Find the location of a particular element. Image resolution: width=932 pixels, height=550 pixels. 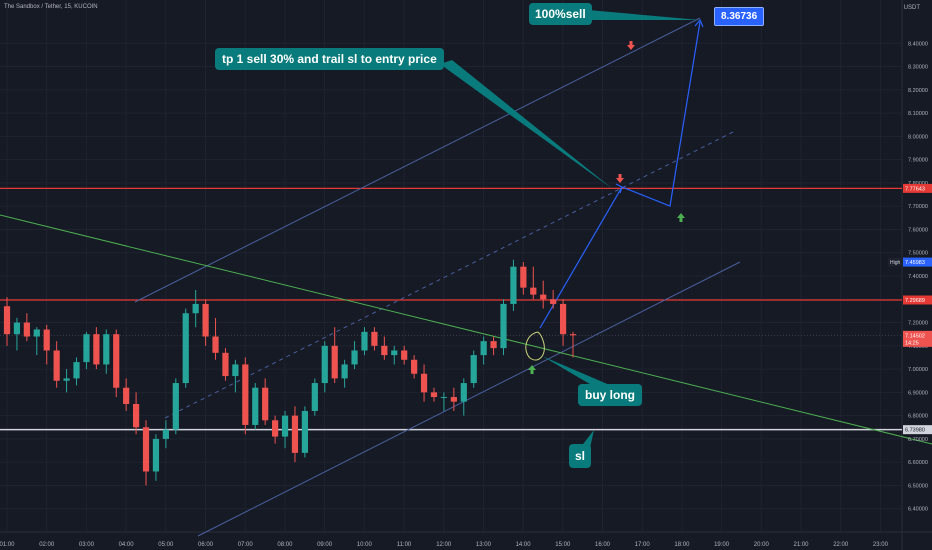

price-tick-label: 6.70000 is located at coordinates (918, 440).